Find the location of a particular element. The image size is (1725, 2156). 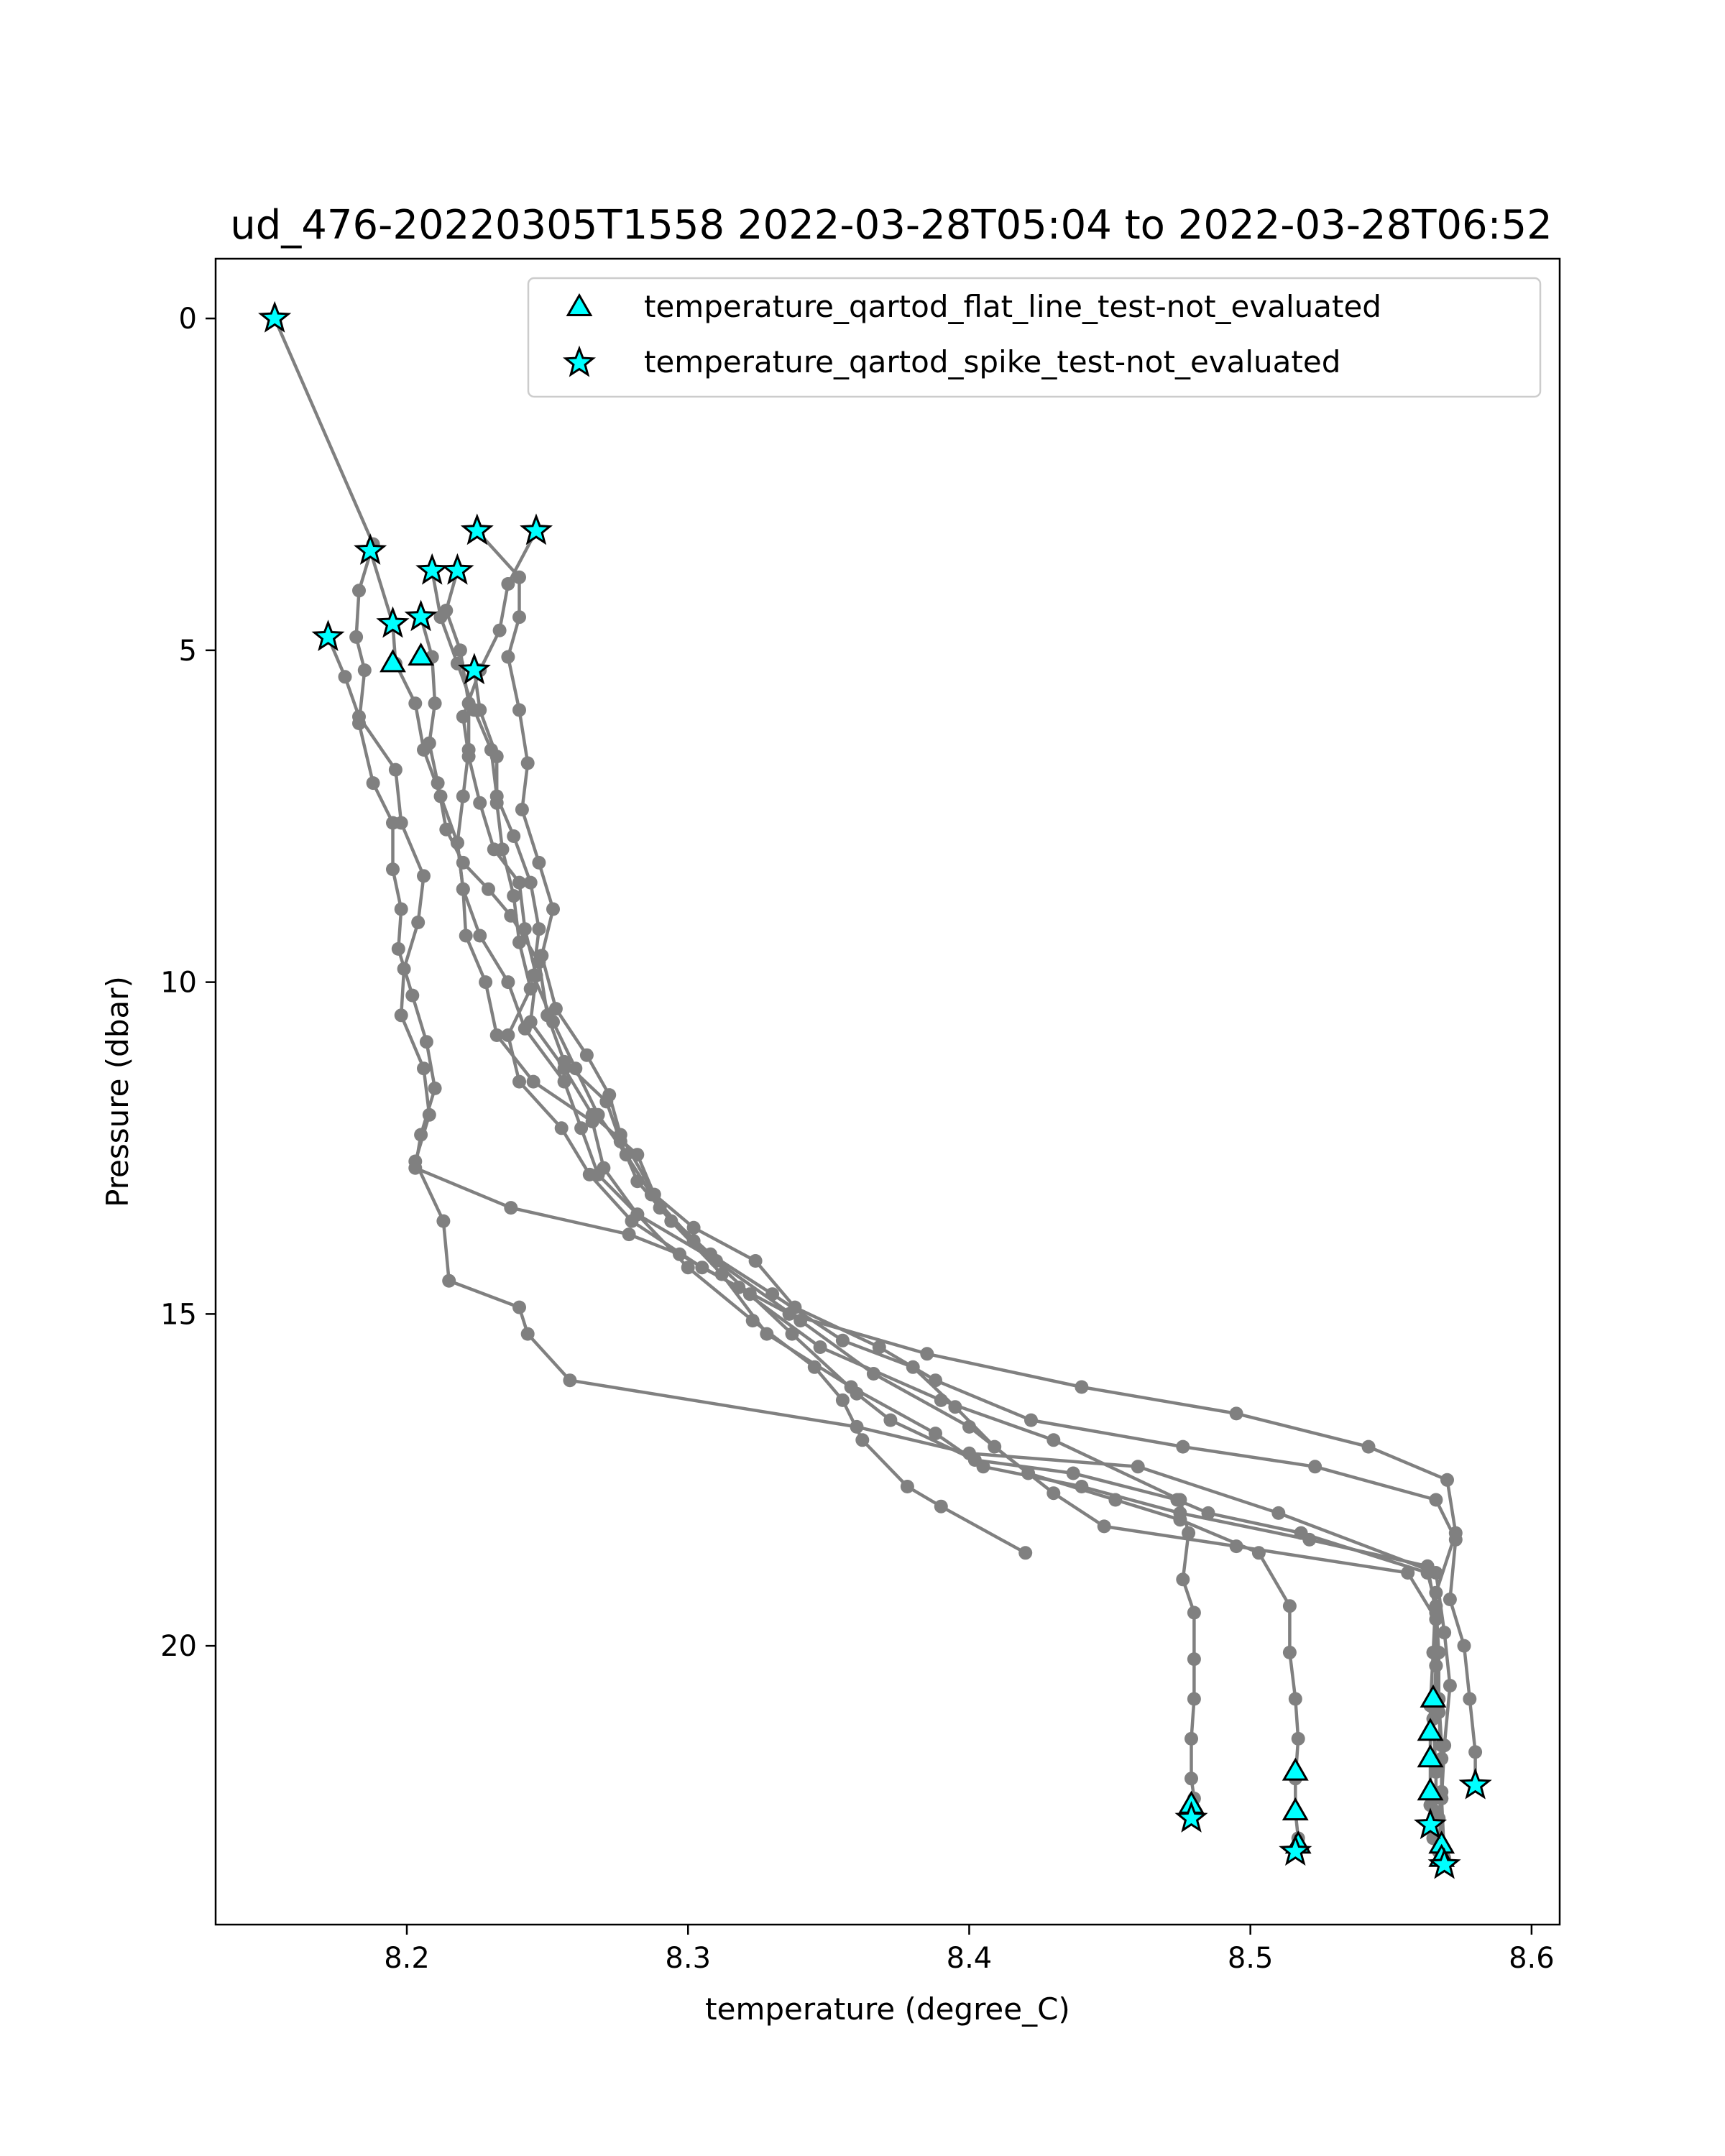

y-axis-label: Pressure (dbar) is located at coordinates (117, 1091).